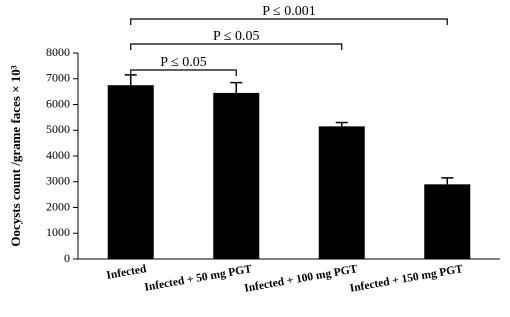 The width and height of the screenshot is (510, 317). Describe the element at coordinates (58, 103) in the screenshot. I see `y-tick-label: 6000` at that location.